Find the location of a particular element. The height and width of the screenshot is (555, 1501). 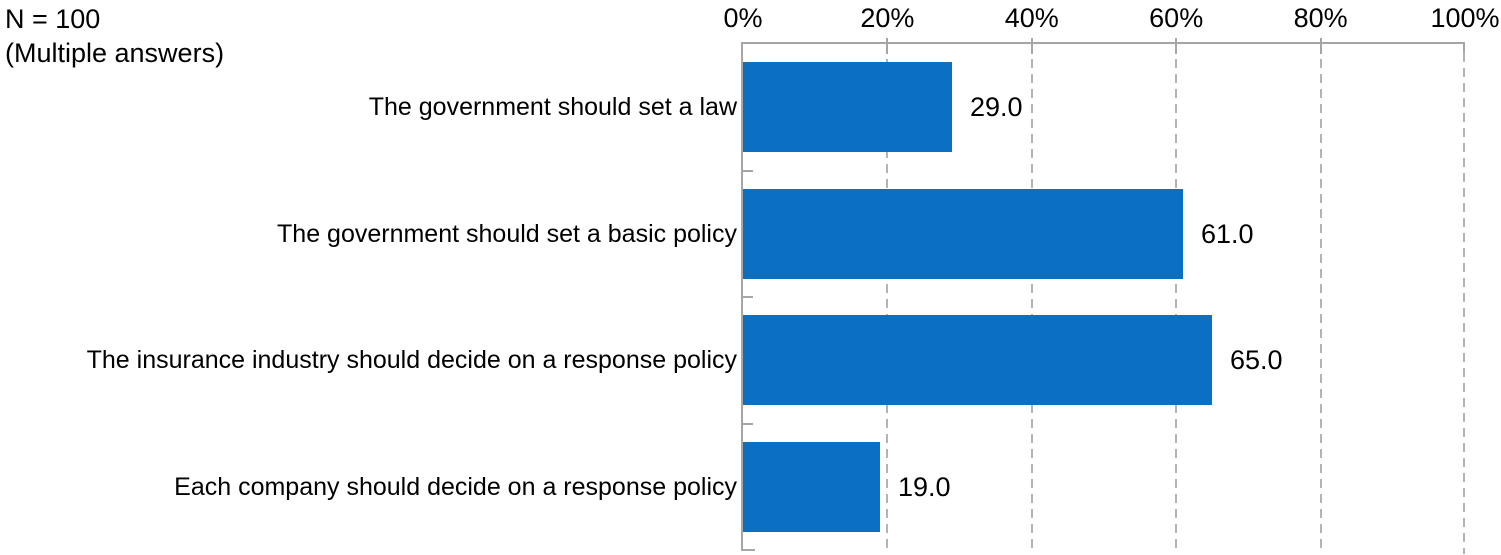

value-label-3: 19.0 is located at coordinates (924, 487).